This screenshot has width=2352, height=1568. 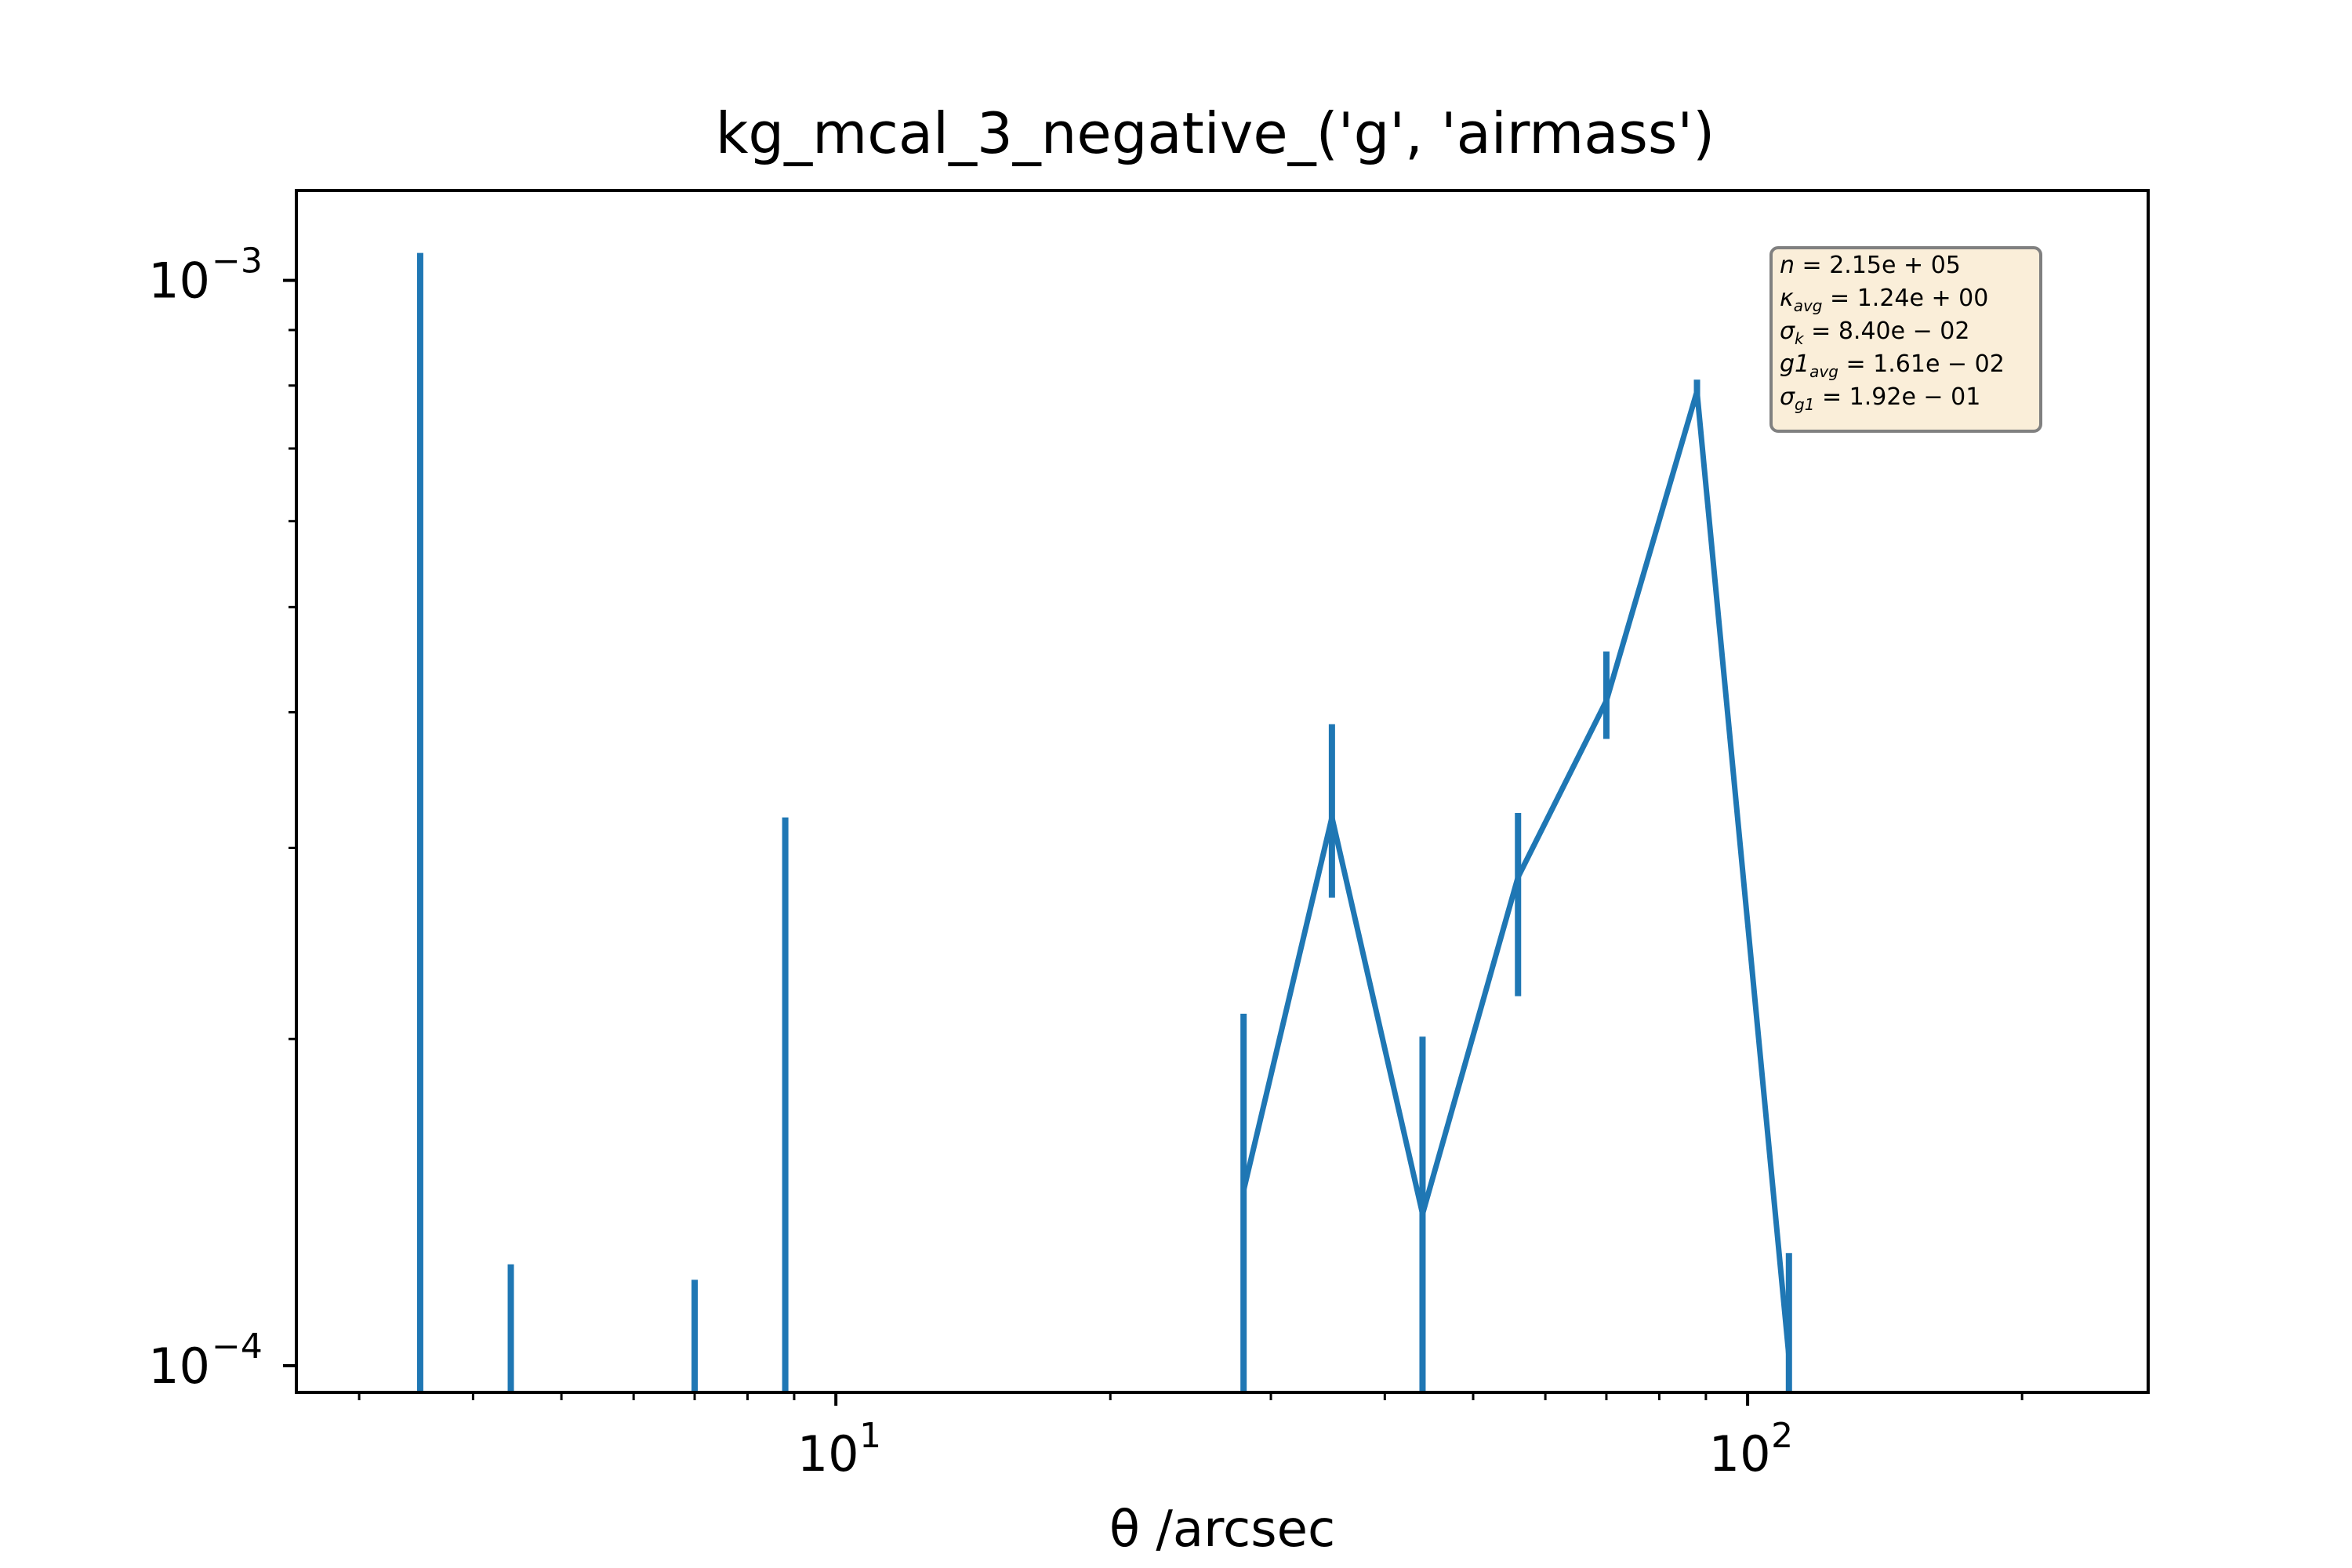 What do you see at coordinates (1740, 1454) in the screenshot?
I see `x-tick-label-1: 10` at bounding box center [1740, 1454].